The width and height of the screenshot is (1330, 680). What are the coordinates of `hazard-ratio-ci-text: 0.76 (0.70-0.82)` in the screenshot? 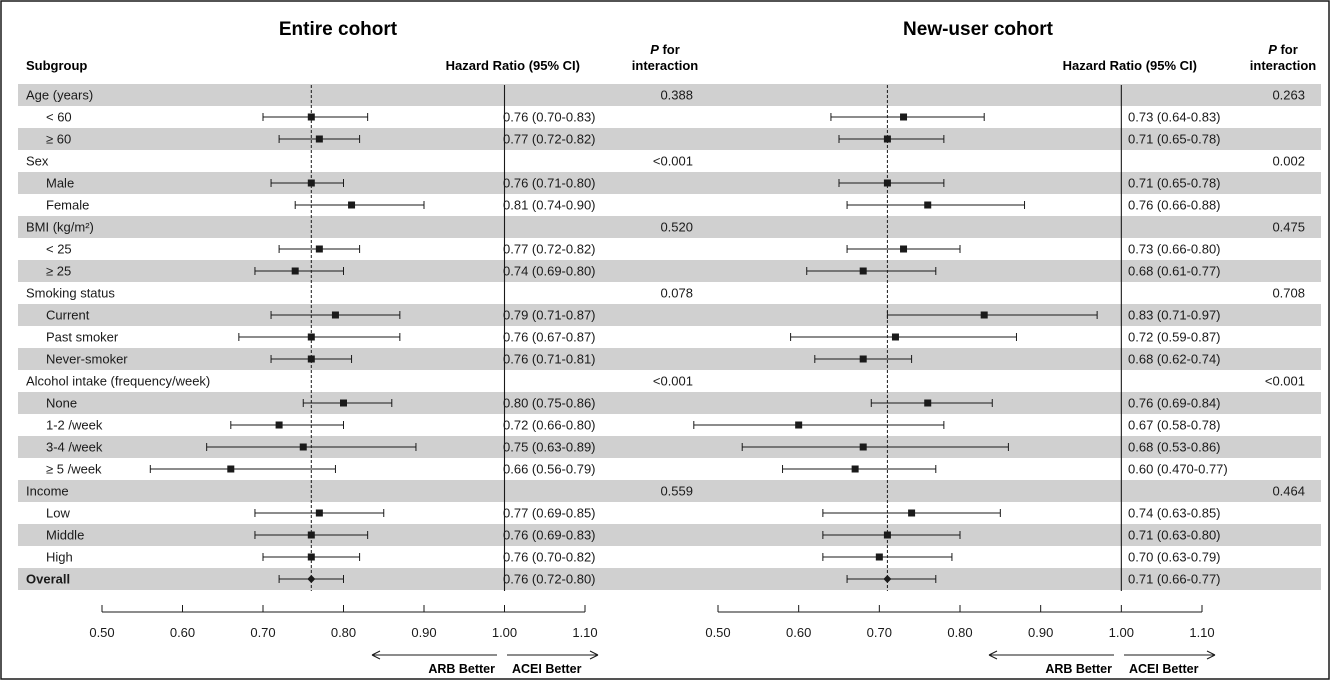 It's located at (549, 557).